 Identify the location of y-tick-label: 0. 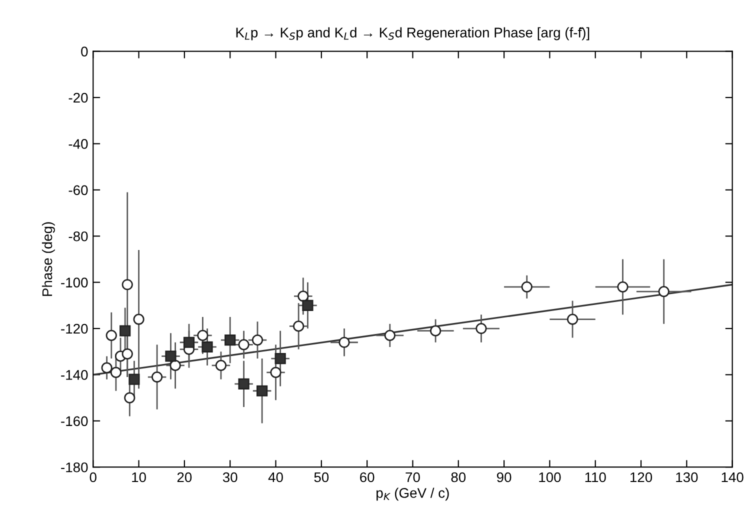
(84, 51).